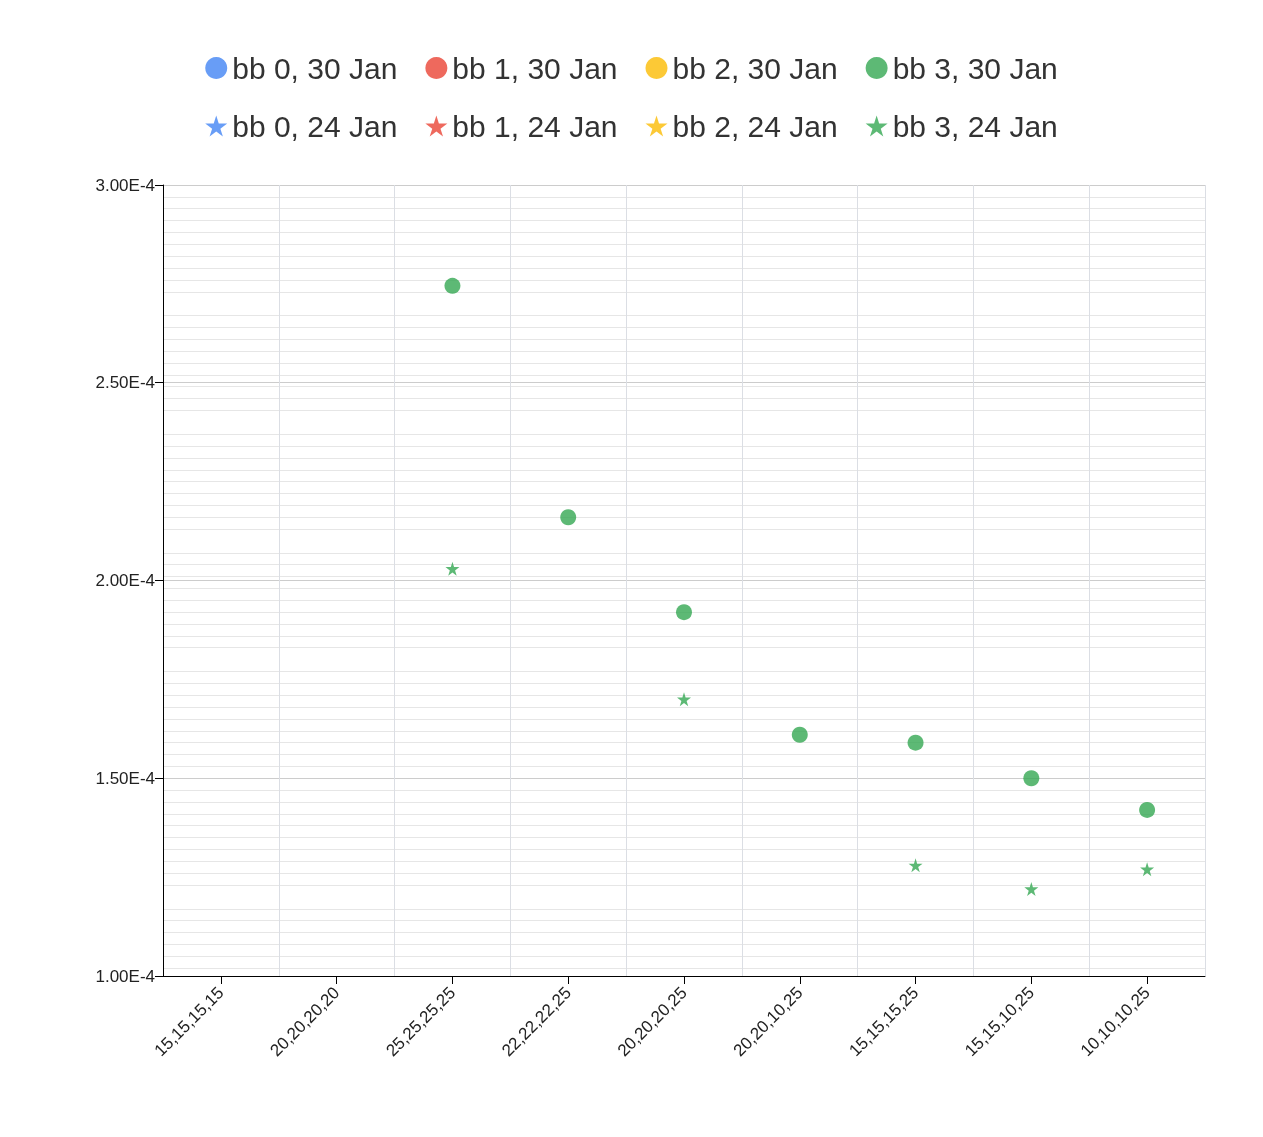  Describe the element at coordinates (755, 126) in the screenshot. I see `legend-label: bb 2, 24 Jan` at that location.